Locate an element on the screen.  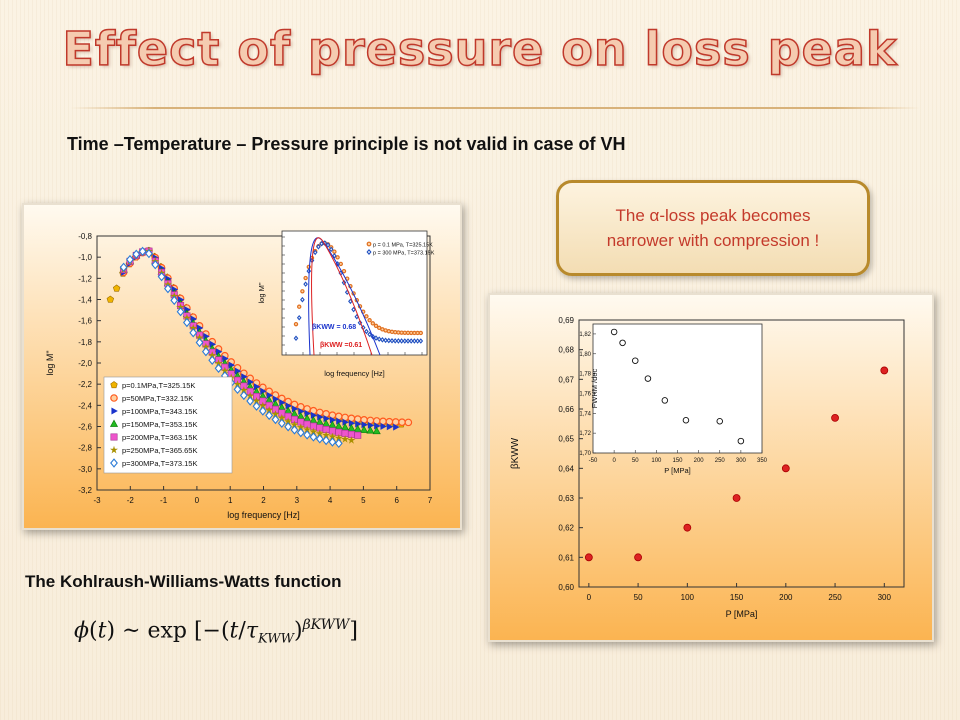
y-tick-label: 0,66 is located at coordinates (566, 409).